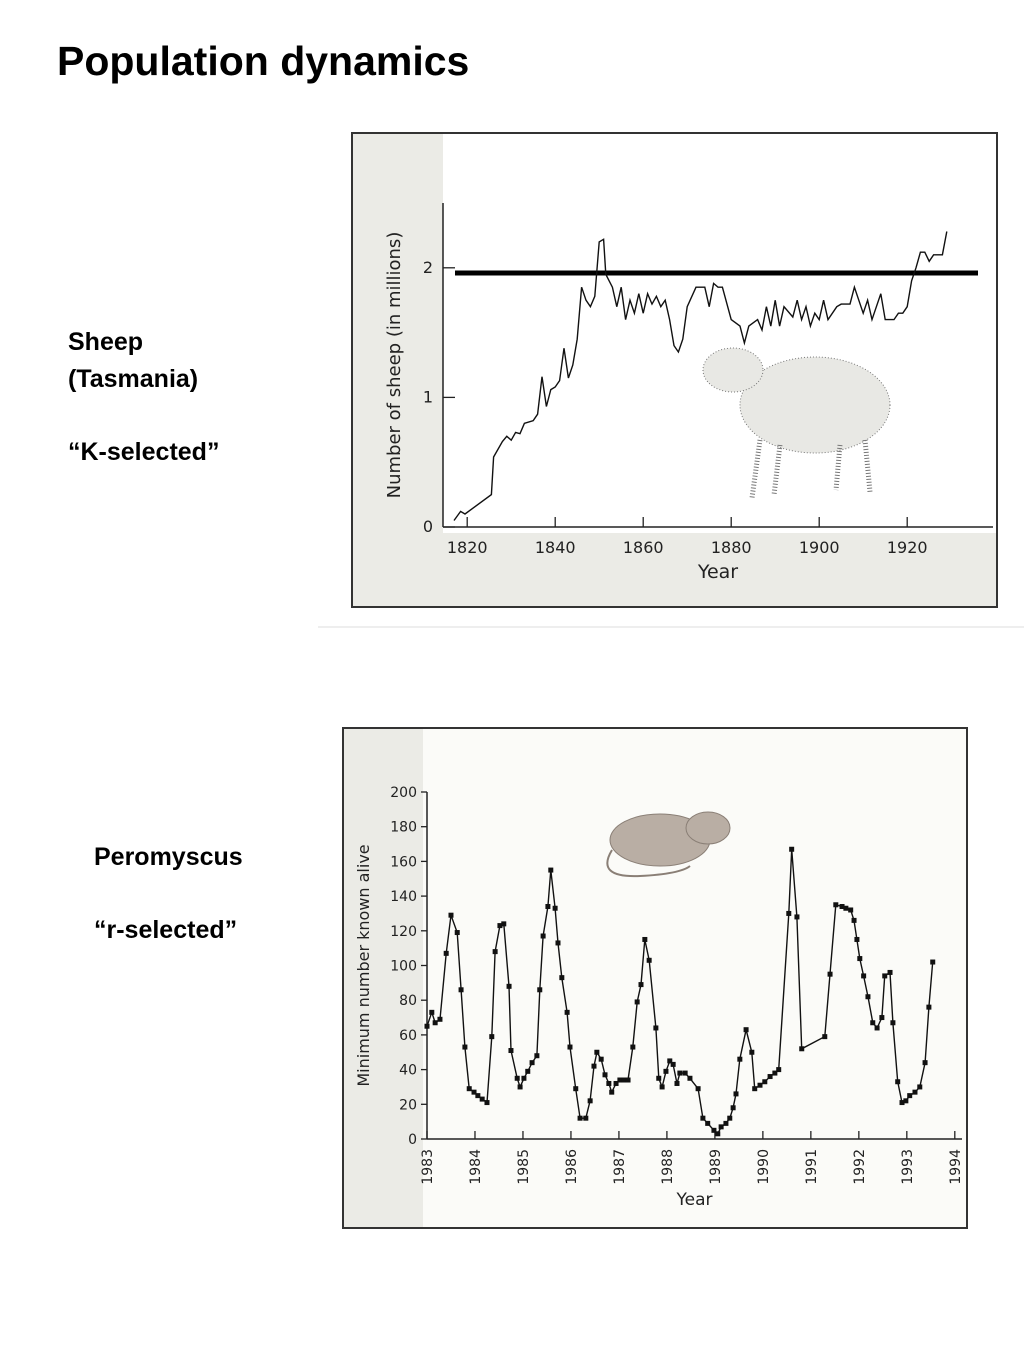 This screenshot has width=1024, height=1365. What do you see at coordinates (812, 1167) in the screenshot?
I see `x-tick-label: 1991` at bounding box center [812, 1167].